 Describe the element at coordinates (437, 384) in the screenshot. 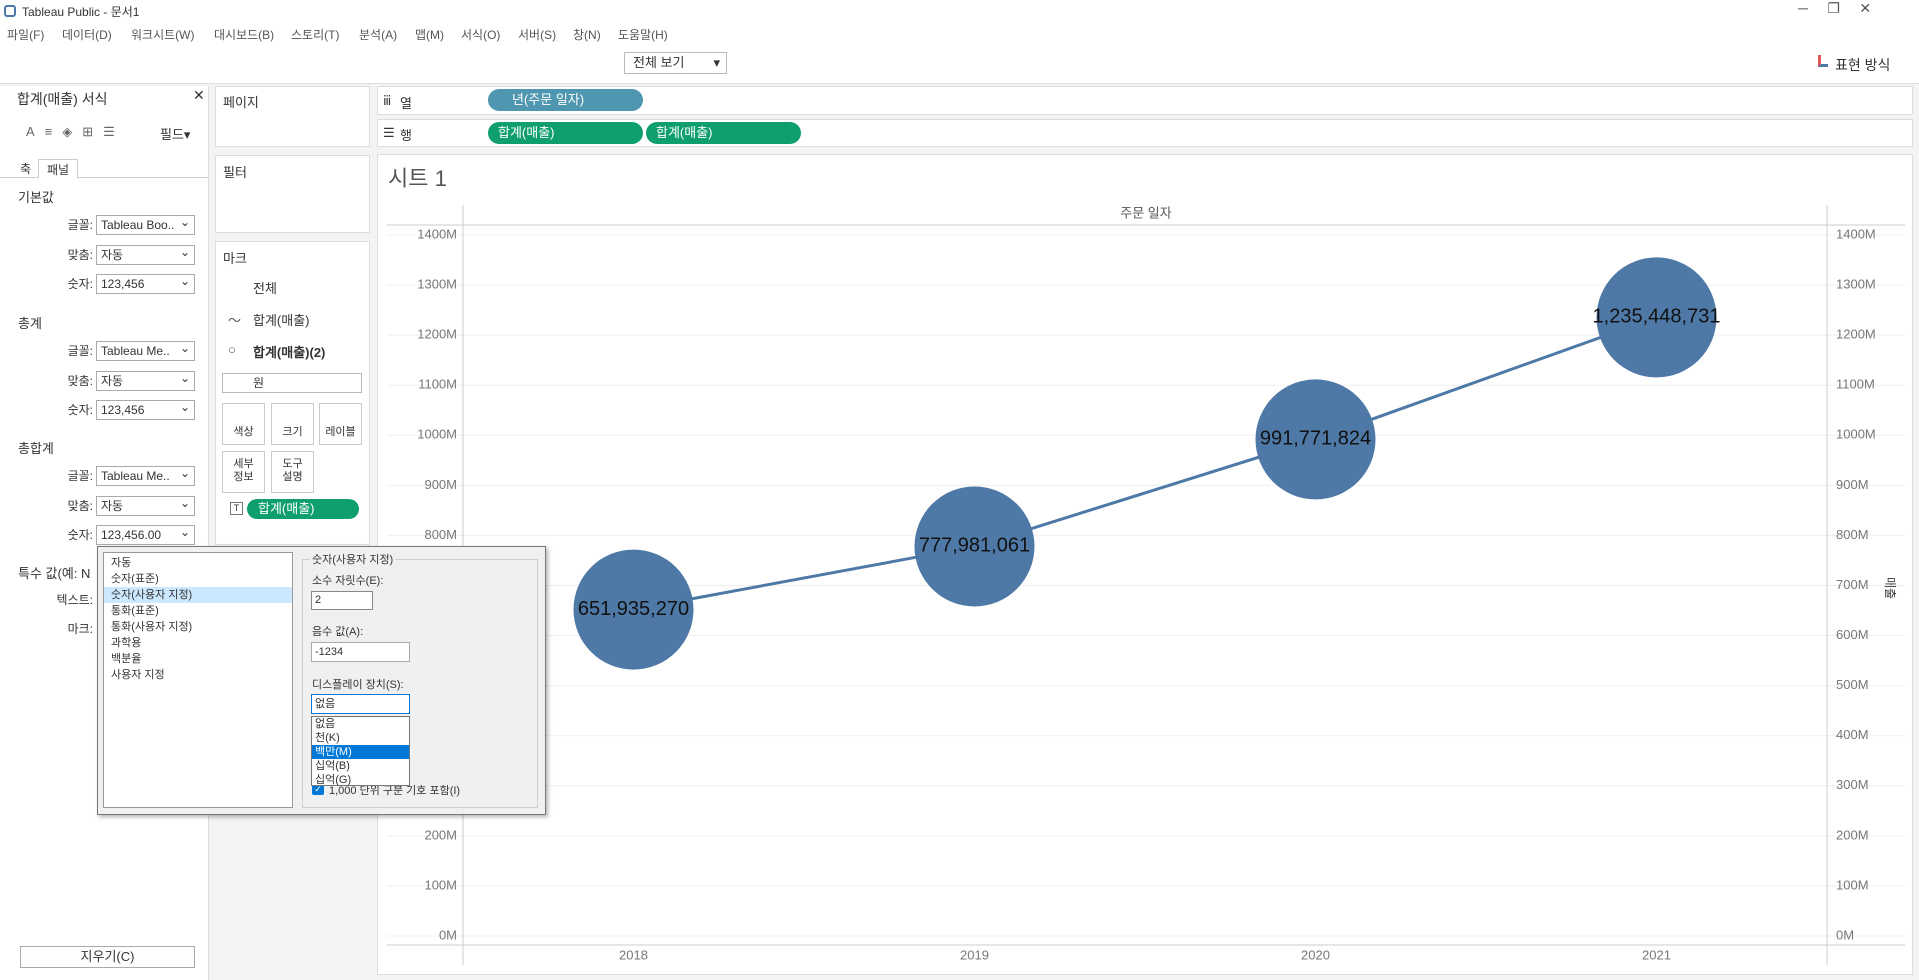

I see `y-tick-label: 1100M` at that location.